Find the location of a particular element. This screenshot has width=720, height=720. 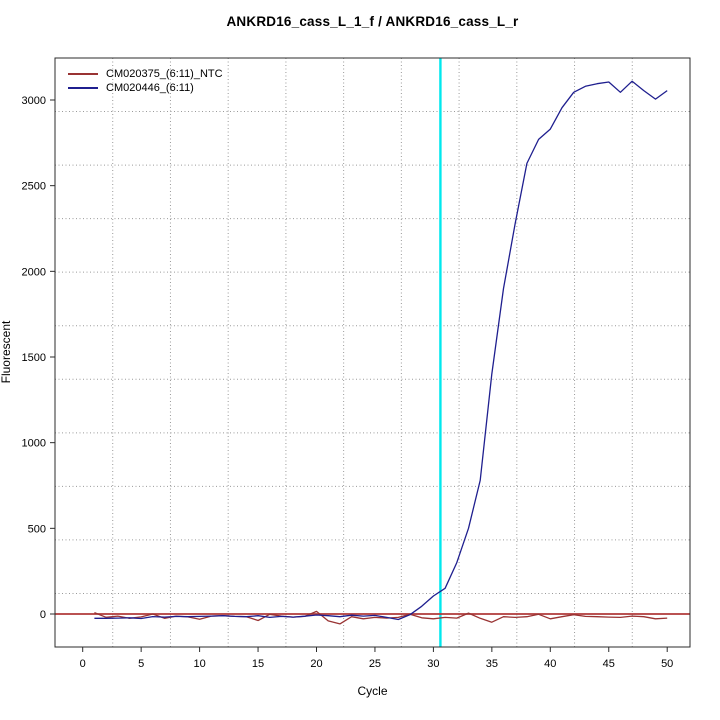

x-tick-label: 20 is located at coordinates (316, 664).